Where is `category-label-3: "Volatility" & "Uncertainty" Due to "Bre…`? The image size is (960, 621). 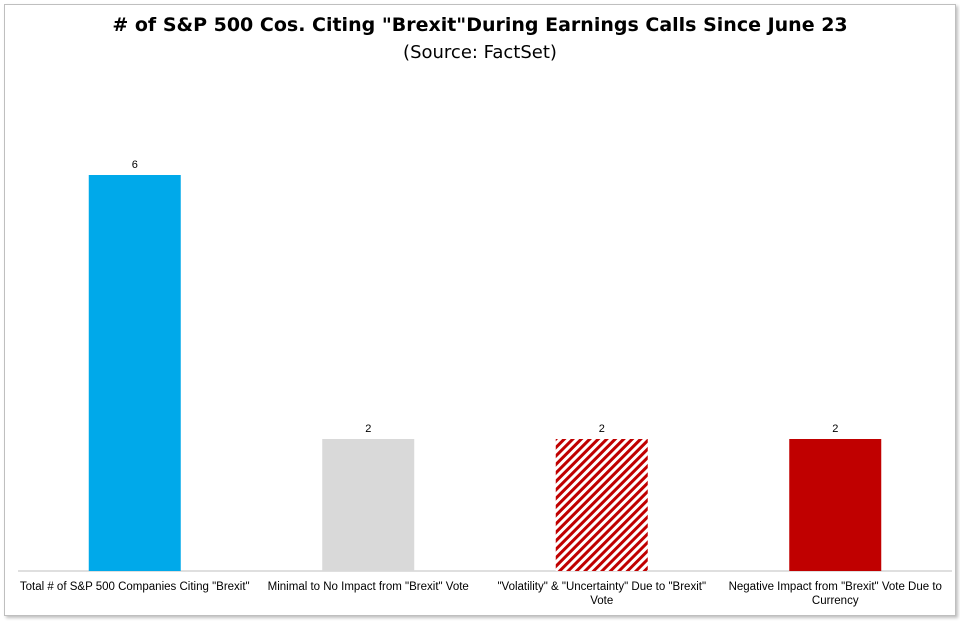
category-label-3: "Volatility" & "Uncertainty" Due to "Bre… is located at coordinates (602, 594).